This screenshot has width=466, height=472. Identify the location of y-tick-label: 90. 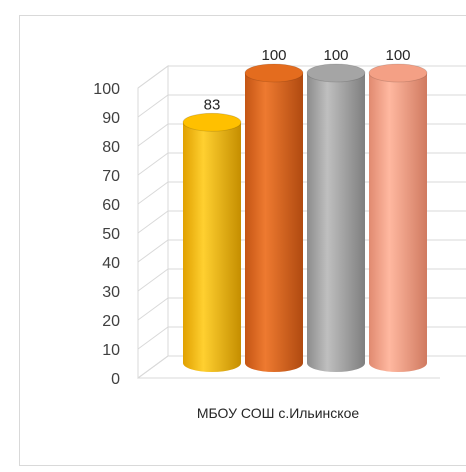
(111, 118).